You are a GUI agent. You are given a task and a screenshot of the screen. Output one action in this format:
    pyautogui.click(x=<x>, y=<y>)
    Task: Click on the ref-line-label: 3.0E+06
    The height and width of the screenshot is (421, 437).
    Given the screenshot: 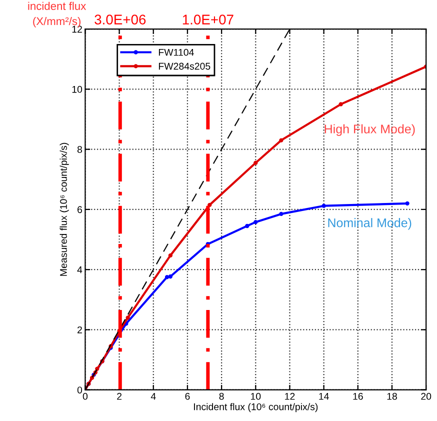 What is the action you would take?
    pyautogui.click(x=120, y=19)
    